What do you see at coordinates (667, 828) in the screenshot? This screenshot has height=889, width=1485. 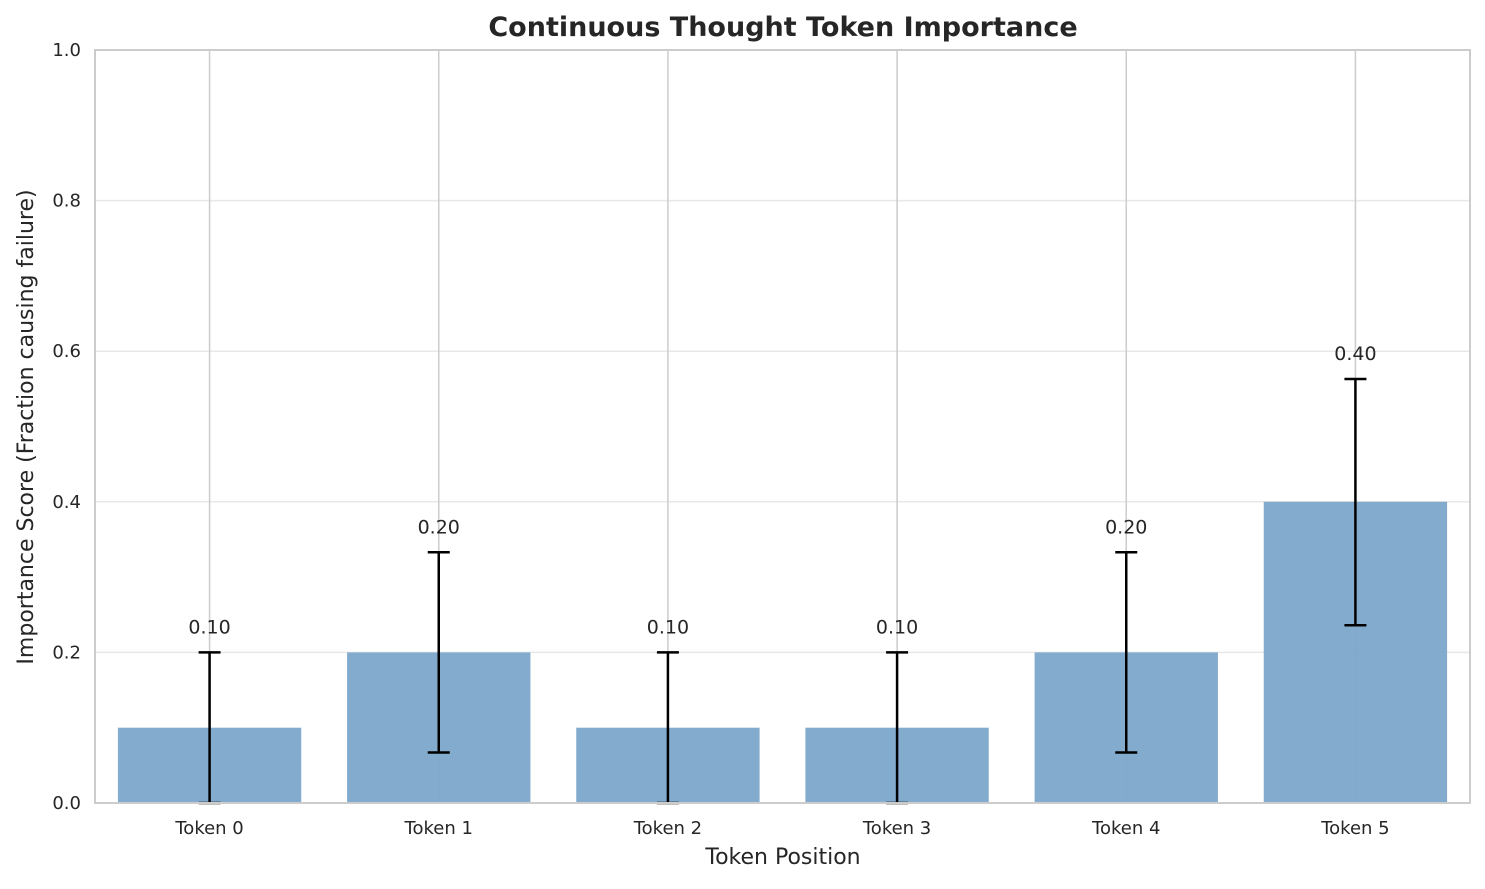 I see `x-tick-label: Token 2` at bounding box center [667, 828].